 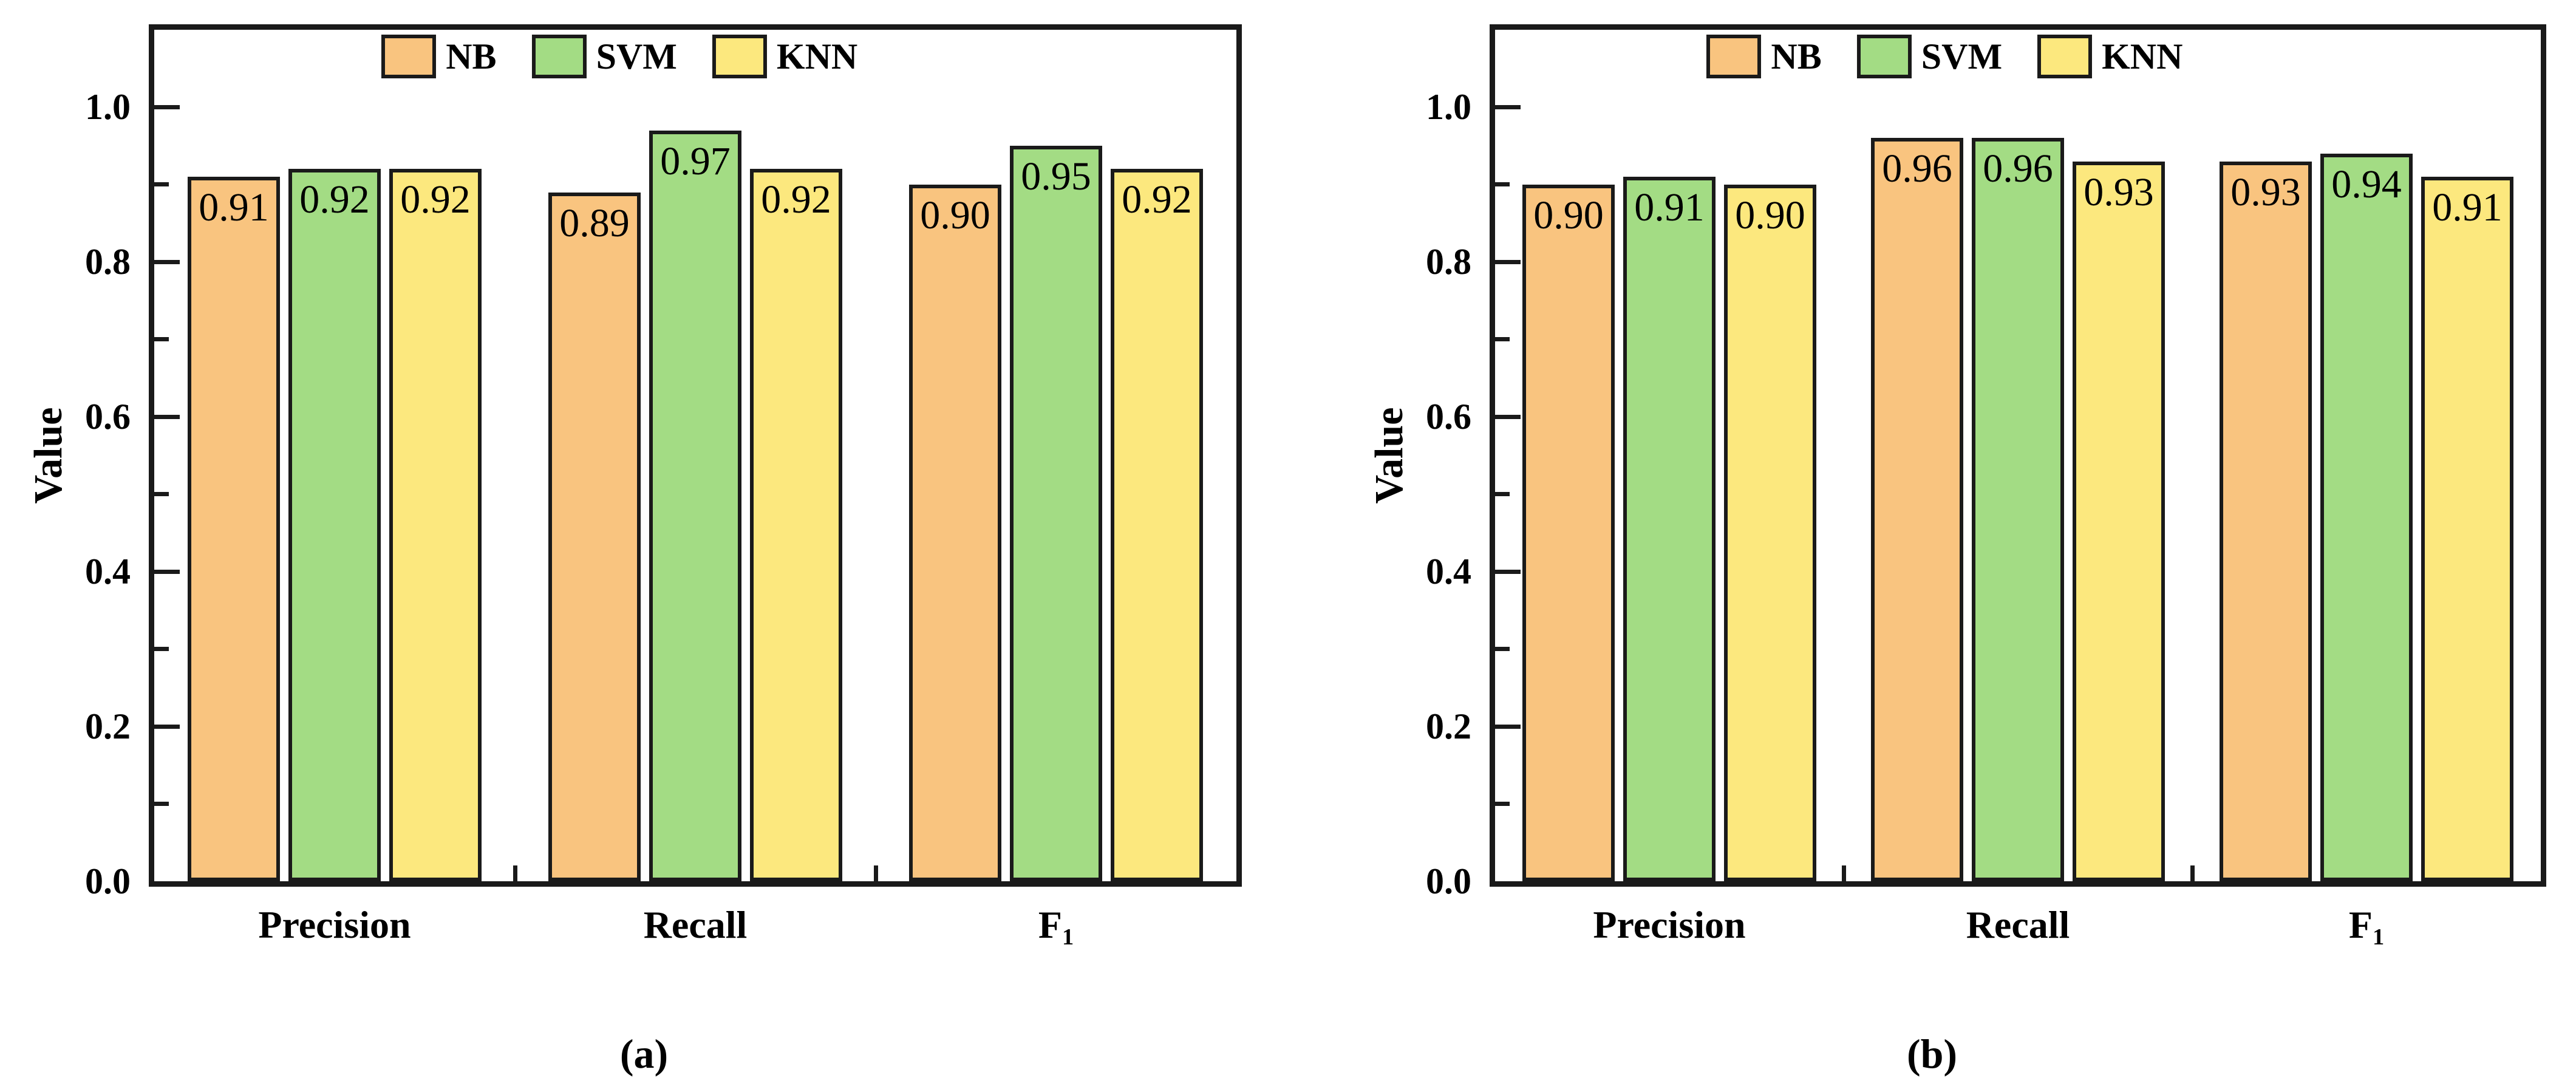 What do you see at coordinates (1056, 176) in the screenshot?
I see `bar-value-label: 0.95` at bounding box center [1056, 176].